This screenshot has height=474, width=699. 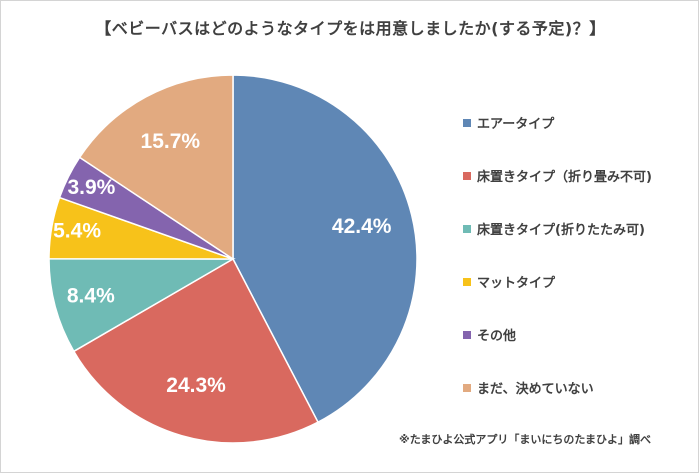 What do you see at coordinates (171, 141) in the screenshot?
I see `data-label-undecided: 15.7%` at bounding box center [171, 141].